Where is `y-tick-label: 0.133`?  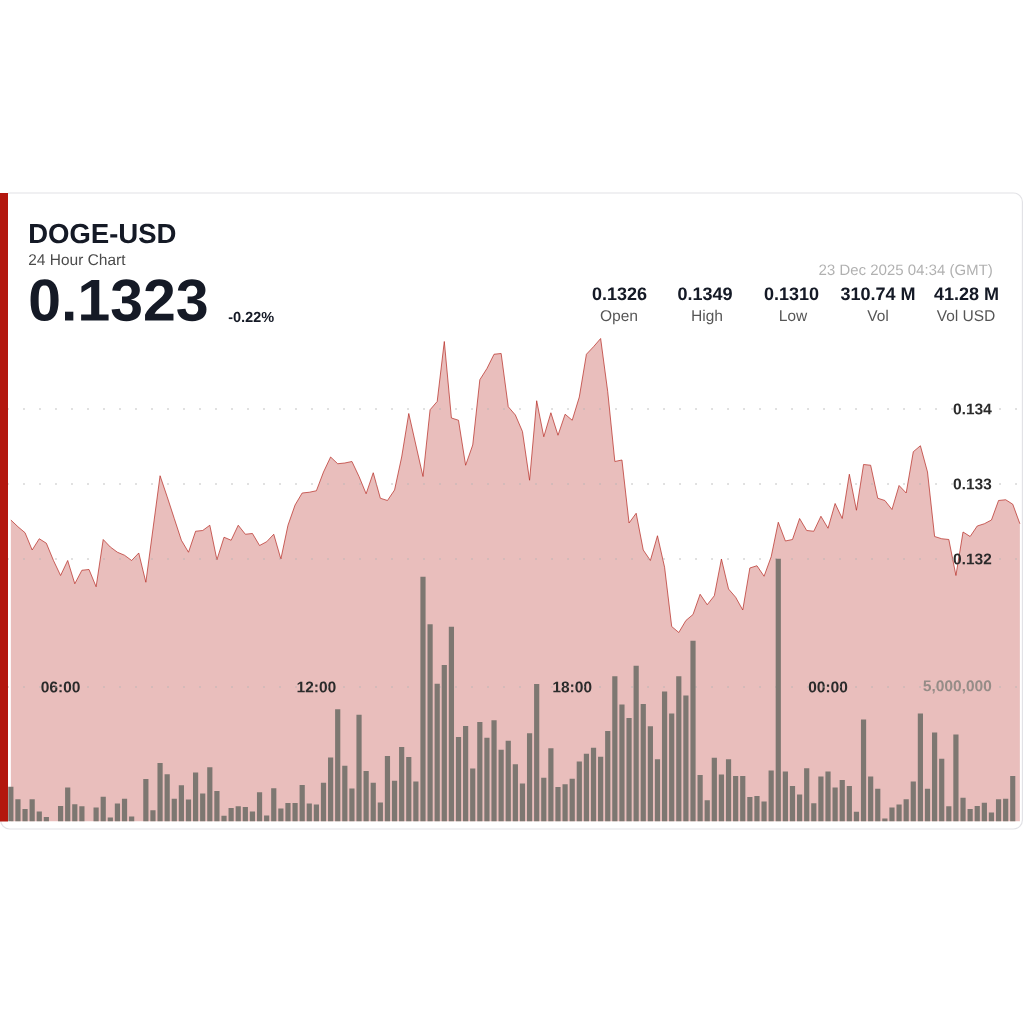
y-tick-label: 0.133 is located at coordinates (972, 484).